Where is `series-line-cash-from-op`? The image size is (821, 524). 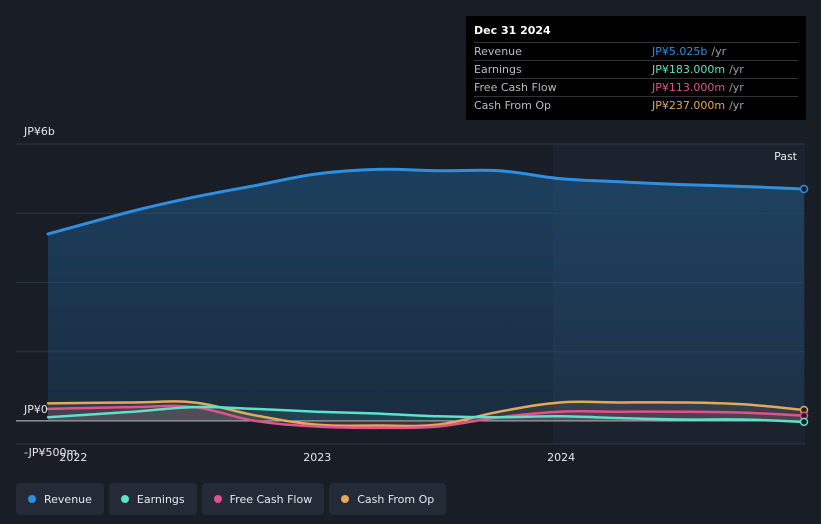
series-line-cash-from-op is located at coordinates (426, 414).